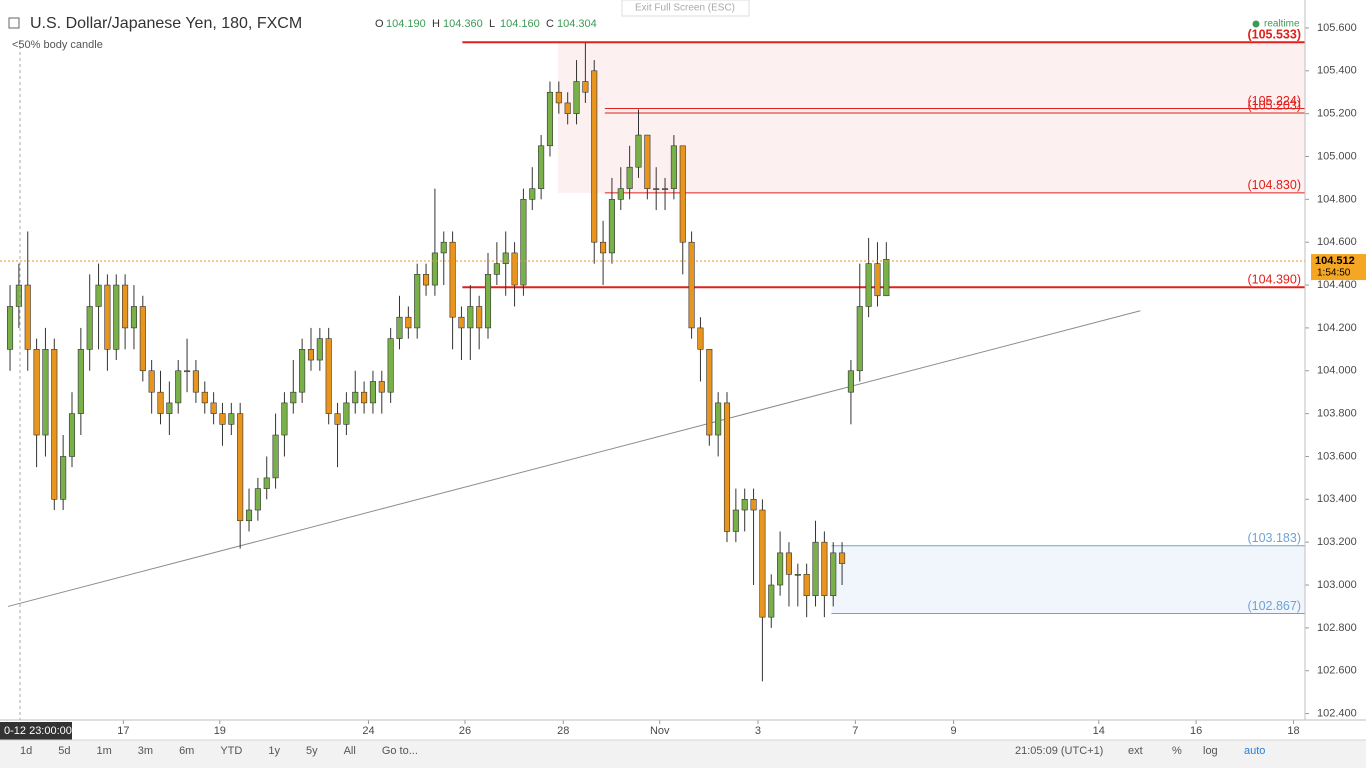 This screenshot has width=1366, height=768. What do you see at coordinates (1337, 156) in the screenshot?
I see `y-tick-label: 105.000` at bounding box center [1337, 156].